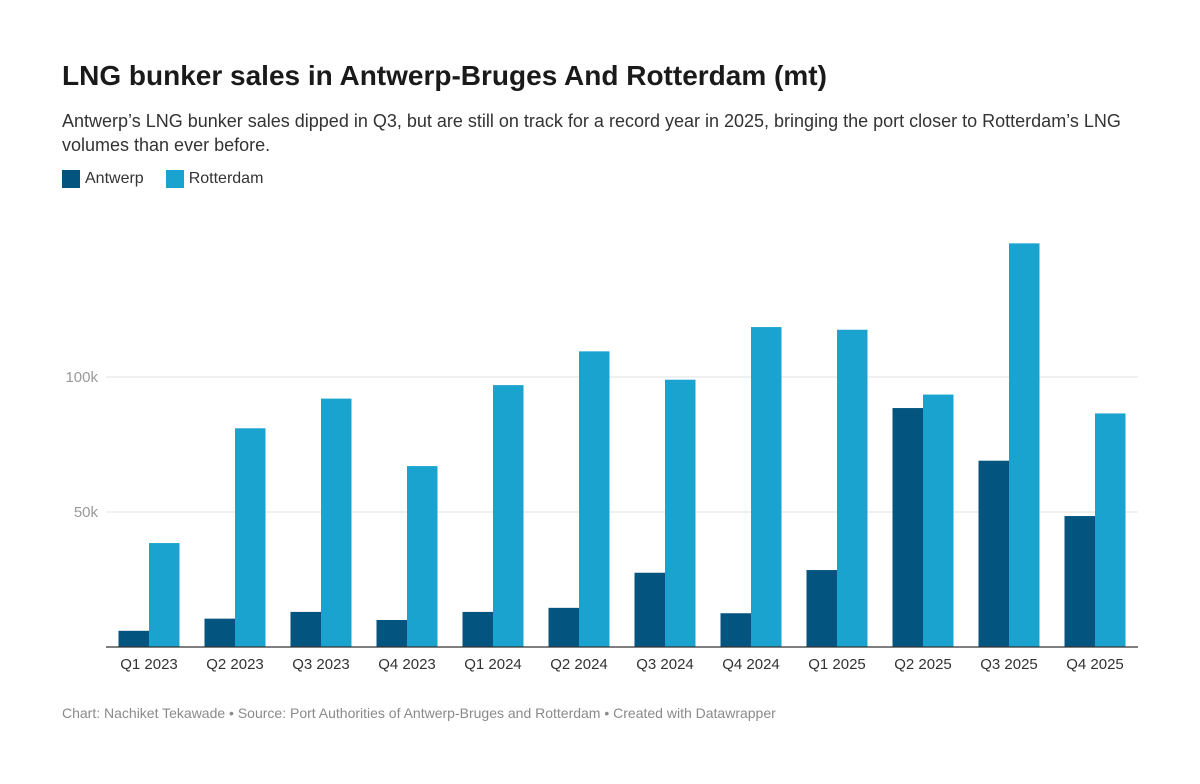 The image size is (1200, 784). Describe the element at coordinates (226, 178) in the screenshot. I see `legend-label-rotterdam: Rotterdam` at that location.